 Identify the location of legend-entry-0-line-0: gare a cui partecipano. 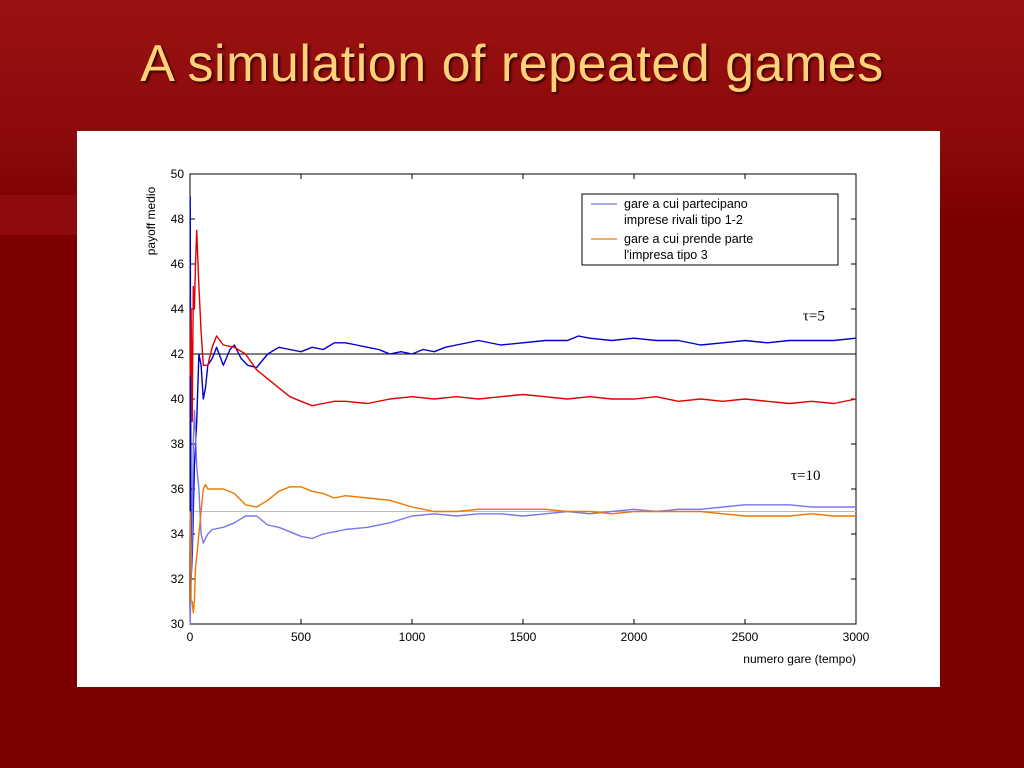
(686, 204).